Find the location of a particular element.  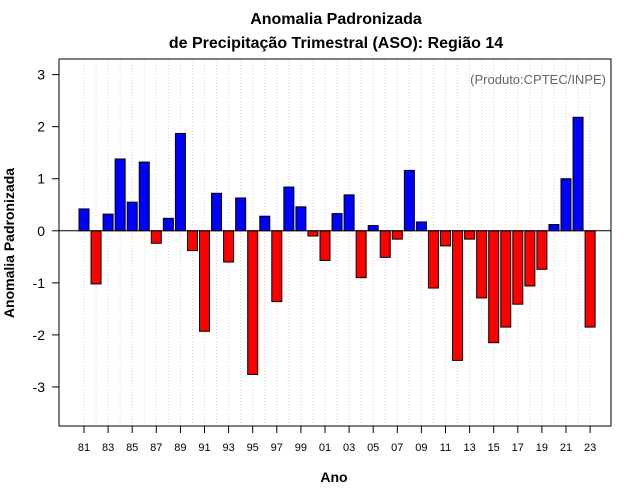

x-tick-label: 93 is located at coordinates (228, 448).